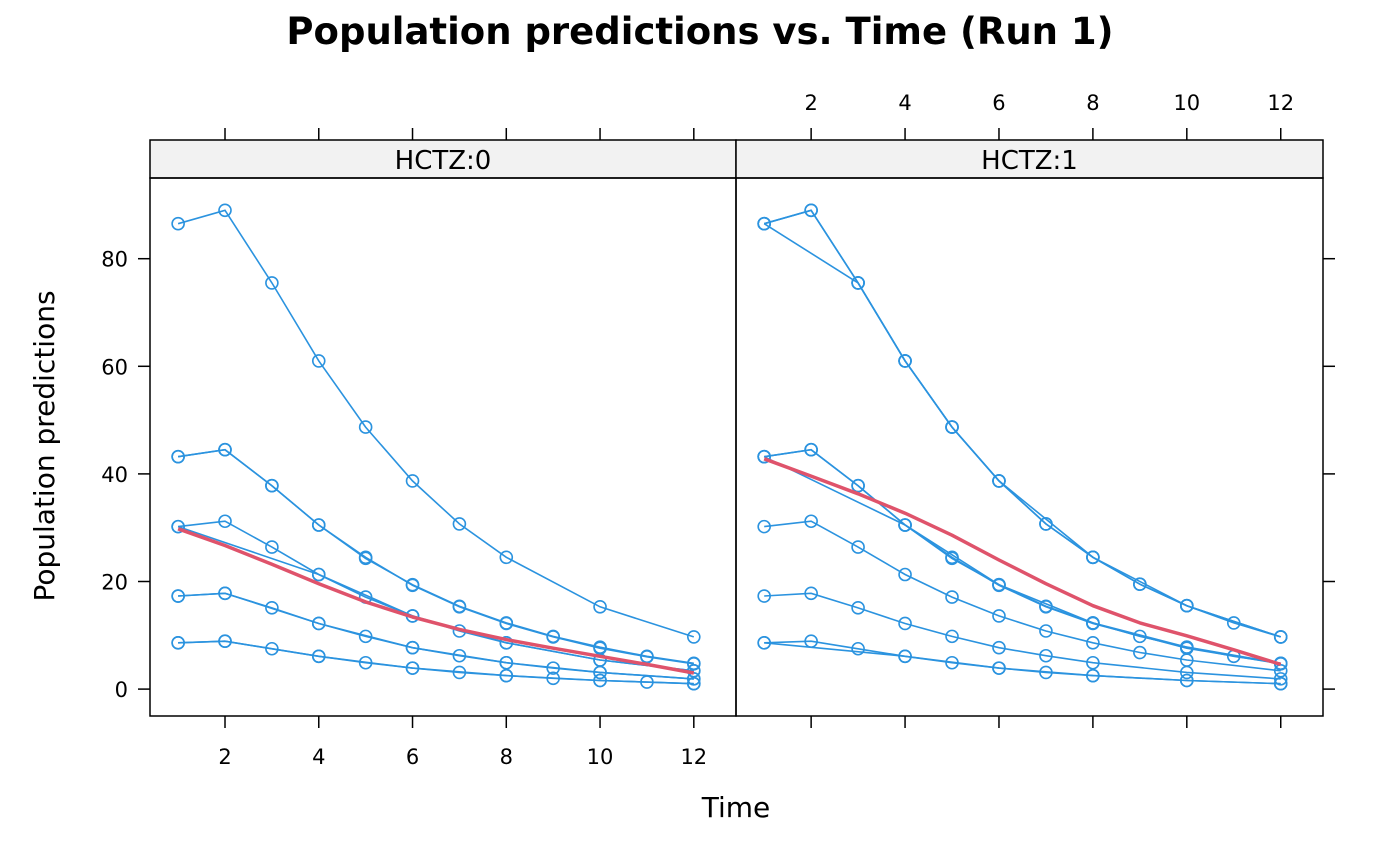  Describe the element at coordinates (121, 690) in the screenshot. I see `y-tick-label: 0` at that location.